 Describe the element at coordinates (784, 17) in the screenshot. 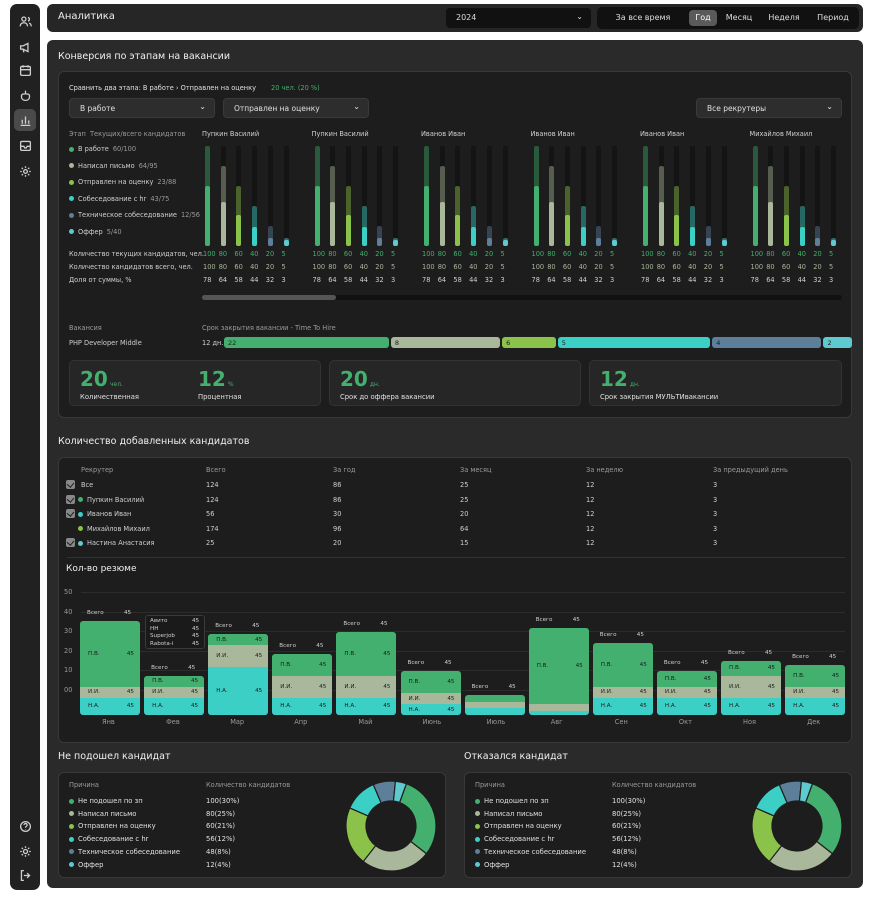

I see `period-week: Неделя` at that location.